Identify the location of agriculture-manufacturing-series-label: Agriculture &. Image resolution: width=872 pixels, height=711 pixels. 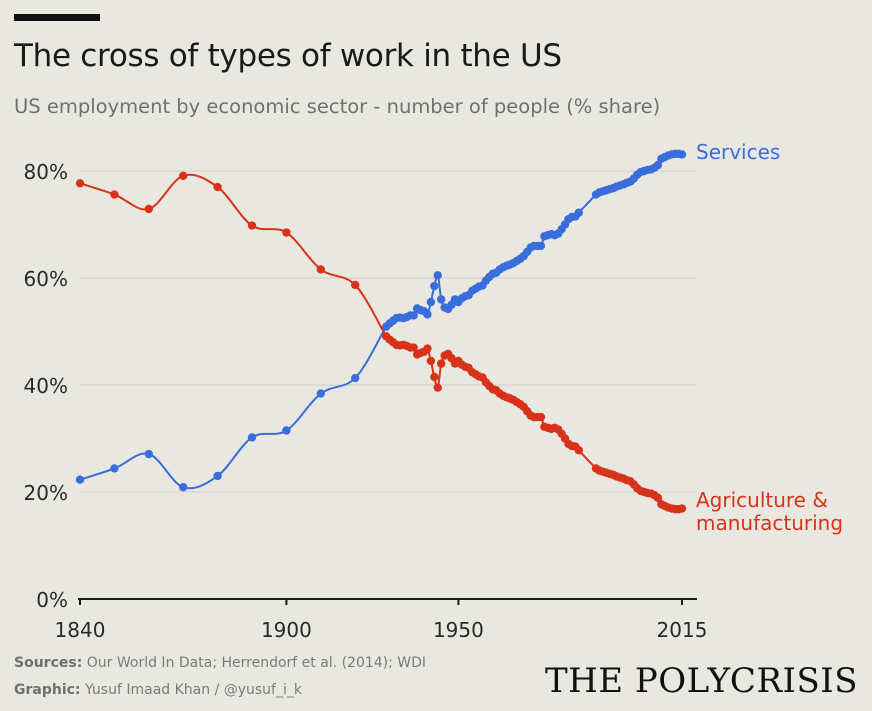
(762, 500).